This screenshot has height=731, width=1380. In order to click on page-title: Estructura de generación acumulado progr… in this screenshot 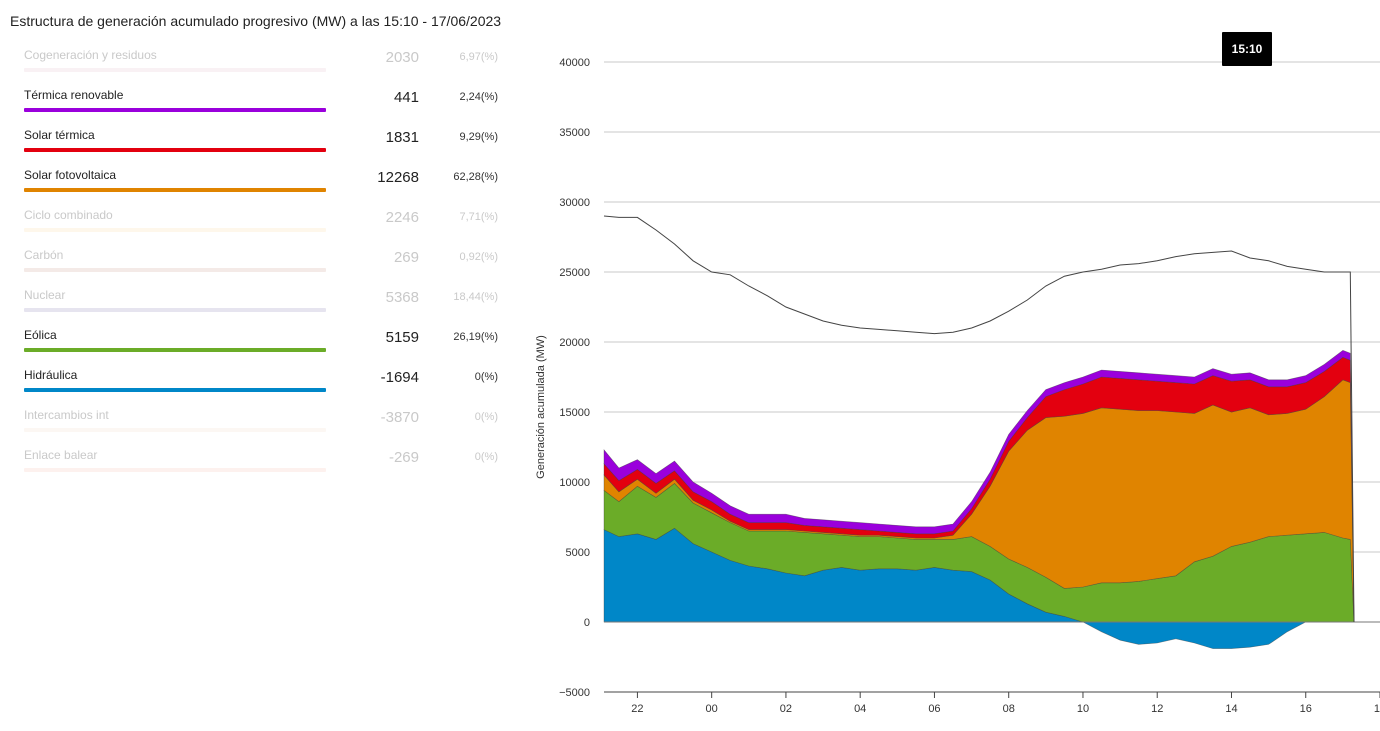, I will do `click(256, 21)`.